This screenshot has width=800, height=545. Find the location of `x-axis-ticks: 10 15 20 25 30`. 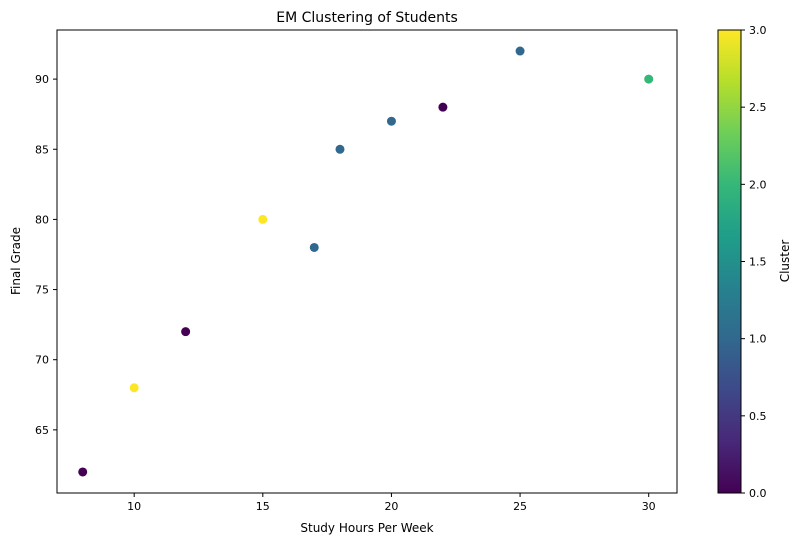

x-axis-ticks: 10 15 20 25 30 is located at coordinates (391, 503).